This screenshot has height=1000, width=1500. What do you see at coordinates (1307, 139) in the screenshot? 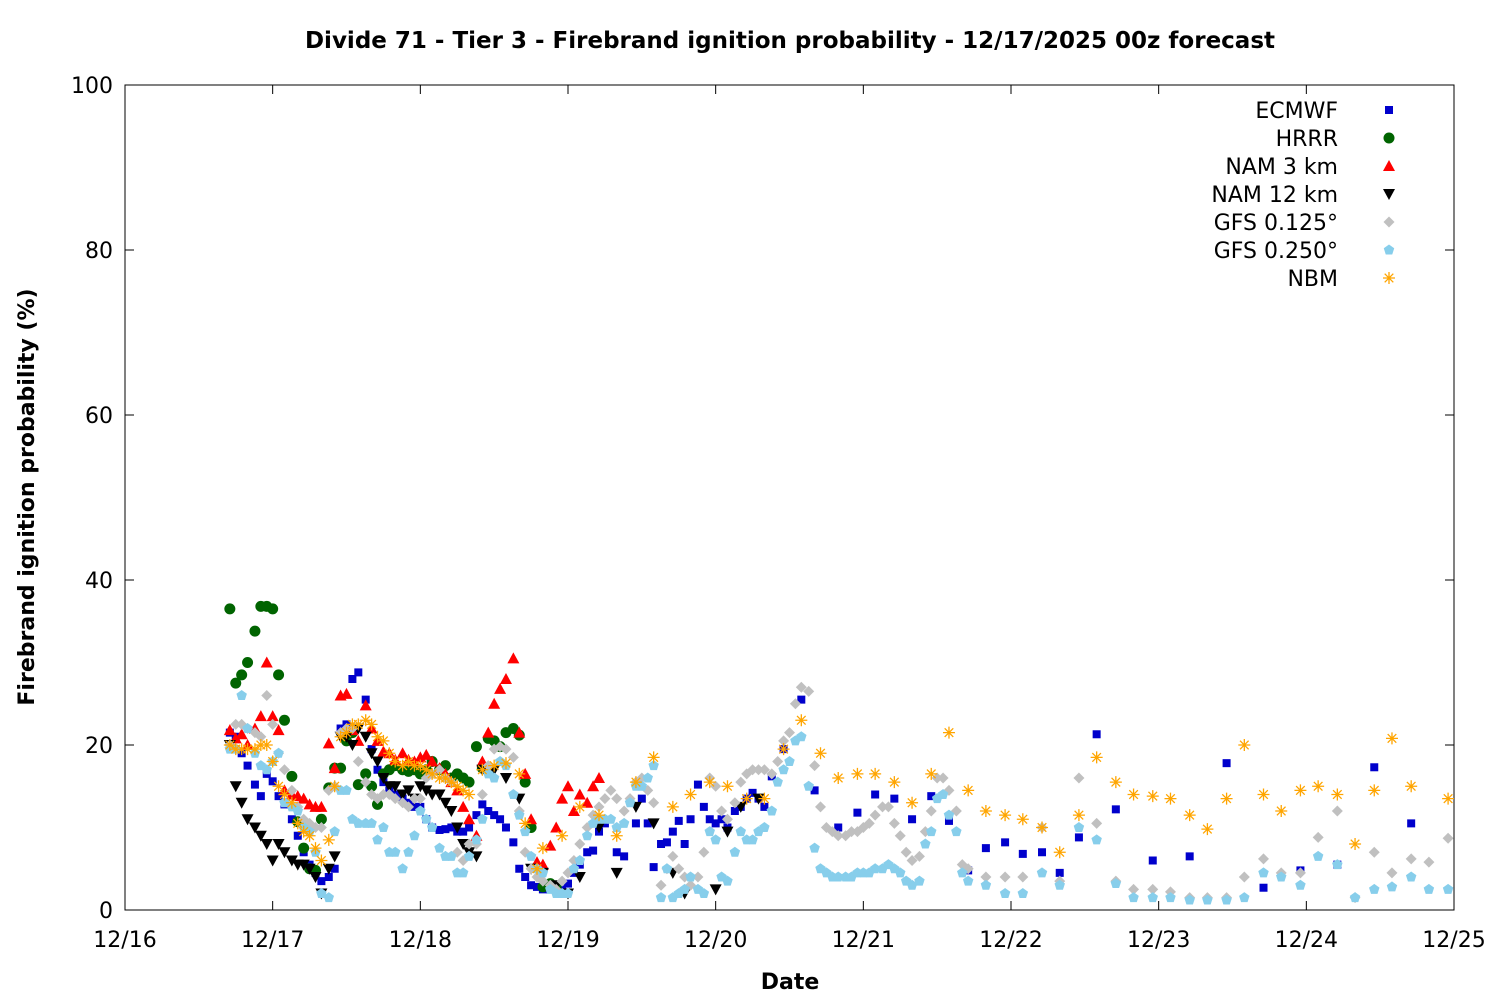
I see `legend-label: HRRR` at bounding box center [1307, 139].